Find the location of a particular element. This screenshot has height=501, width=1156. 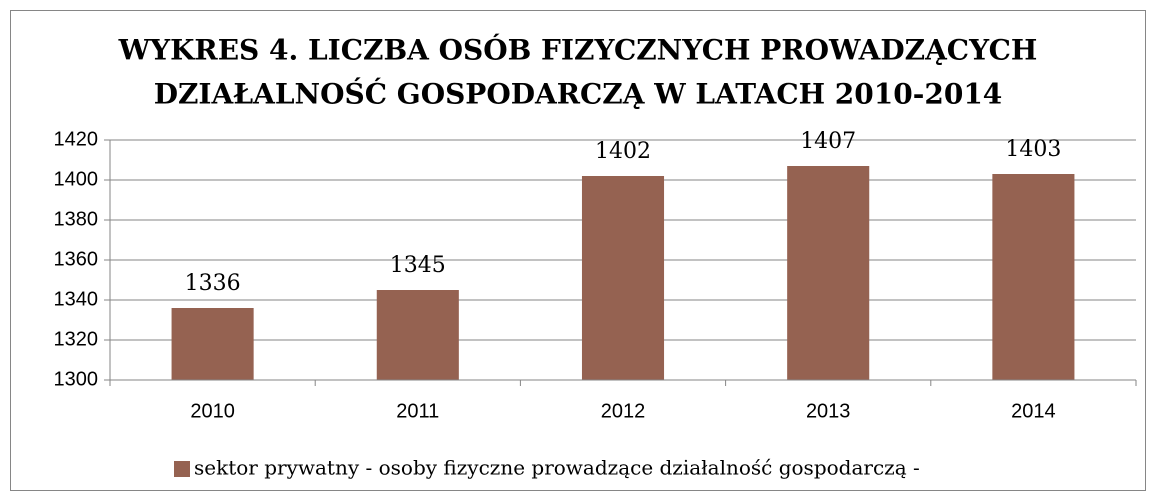

data-label: 1336 is located at coordinates (213, 283).